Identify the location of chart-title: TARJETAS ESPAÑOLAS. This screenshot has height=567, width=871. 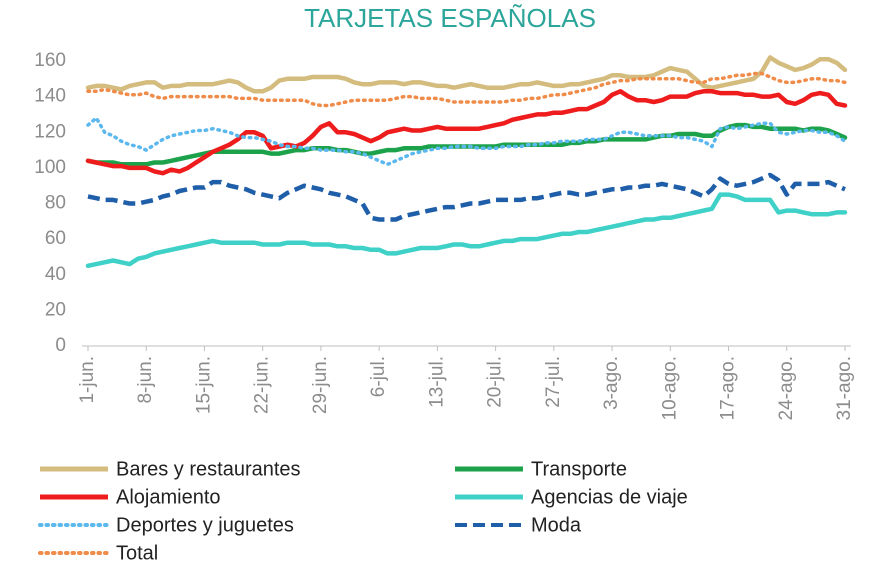
(450, 18).